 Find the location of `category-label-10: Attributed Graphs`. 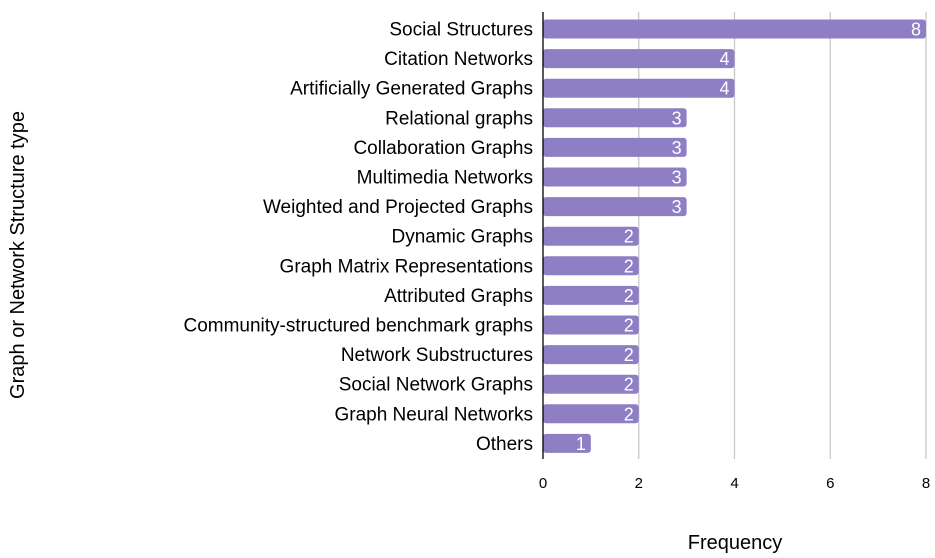

category-label-10: Attributed Graphs is located at coordinates (458, 296).